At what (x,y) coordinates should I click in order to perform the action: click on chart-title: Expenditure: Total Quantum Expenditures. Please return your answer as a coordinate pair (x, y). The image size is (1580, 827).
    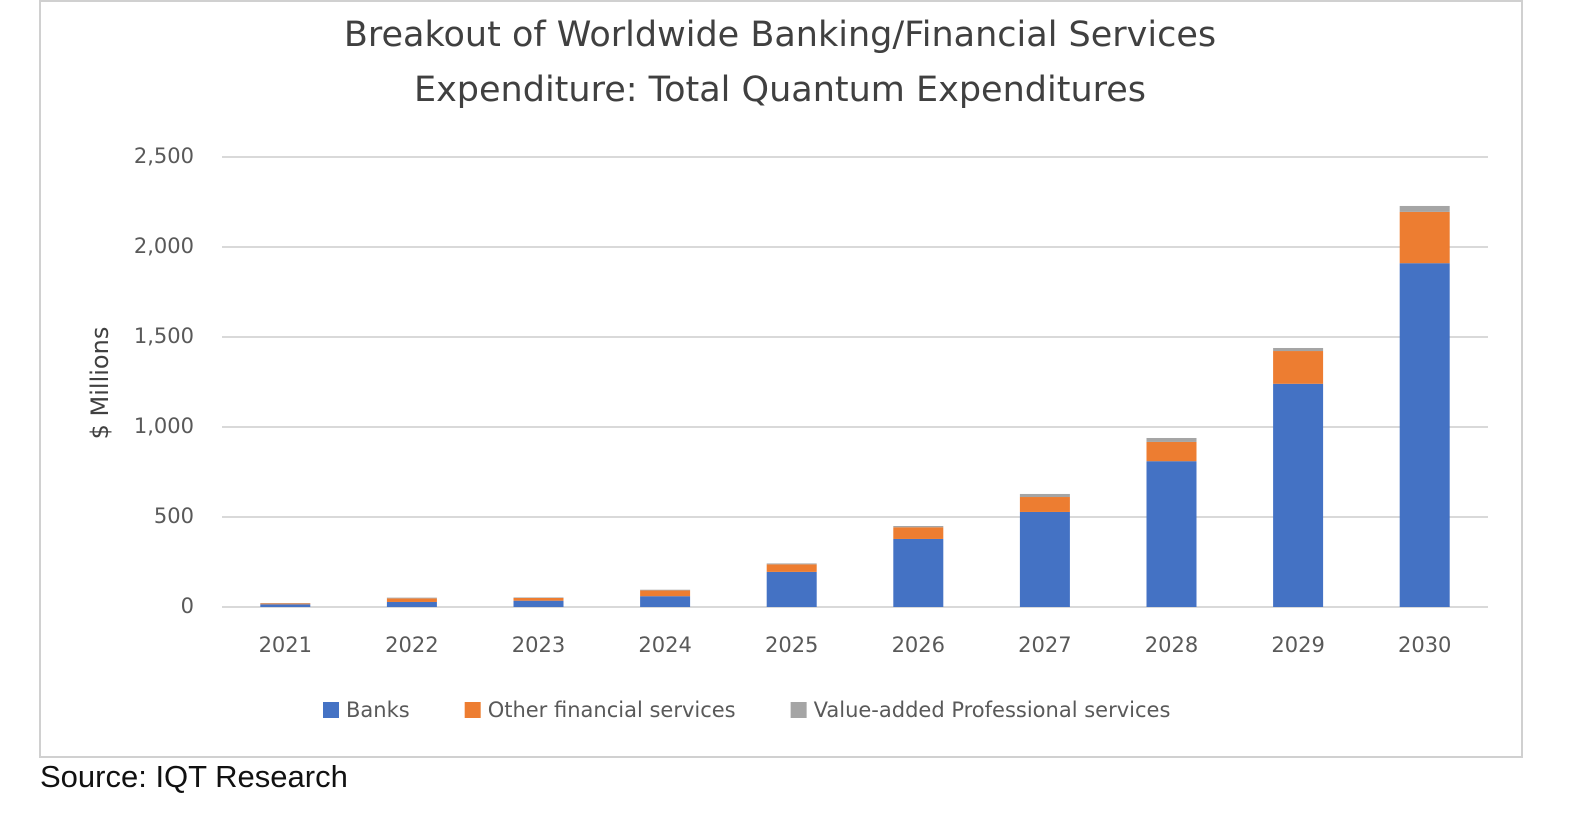
    Looking at the image, I should click on (780, 90).